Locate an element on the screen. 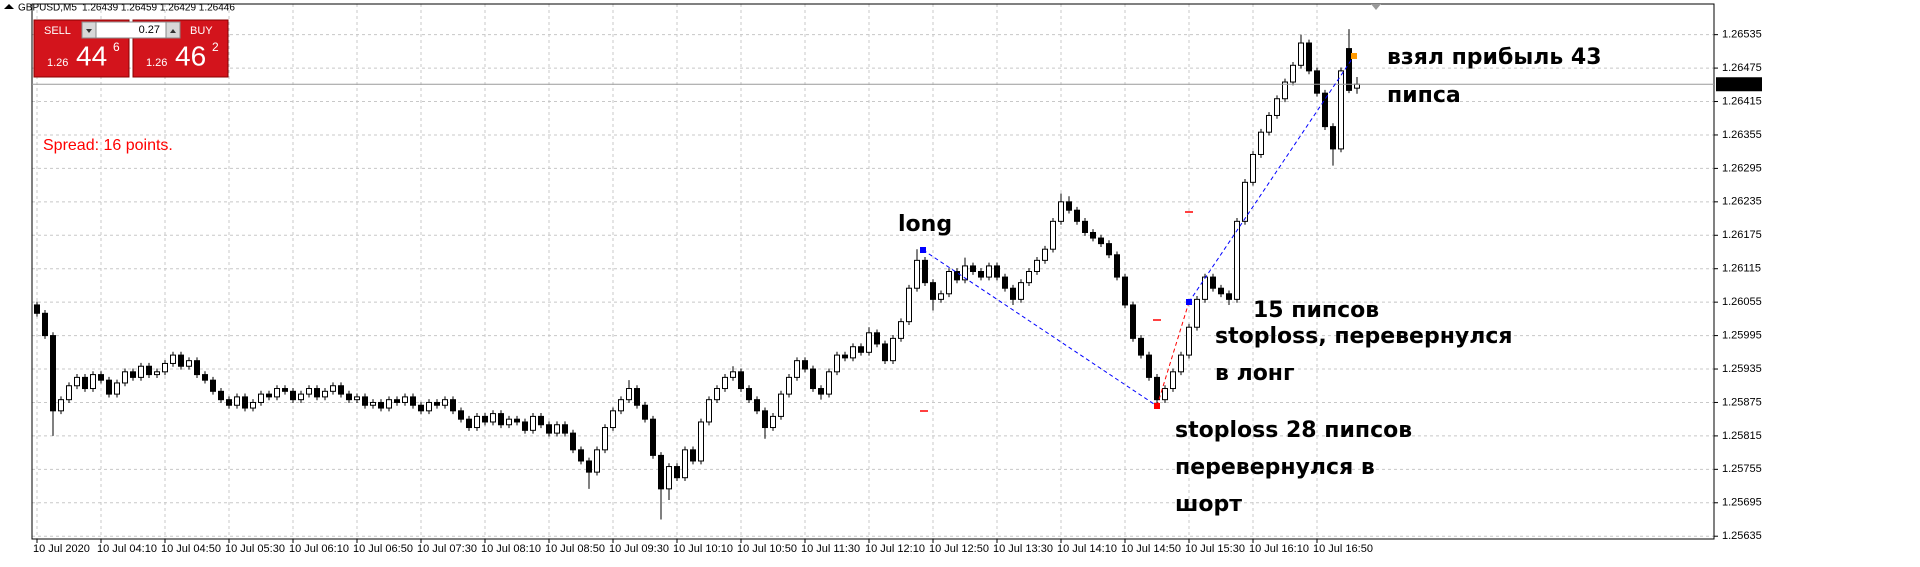 This screenshot has height=567, width=1920. x-tick-label: 10 Jul 15:30 is located at coordinates (1215, 549).